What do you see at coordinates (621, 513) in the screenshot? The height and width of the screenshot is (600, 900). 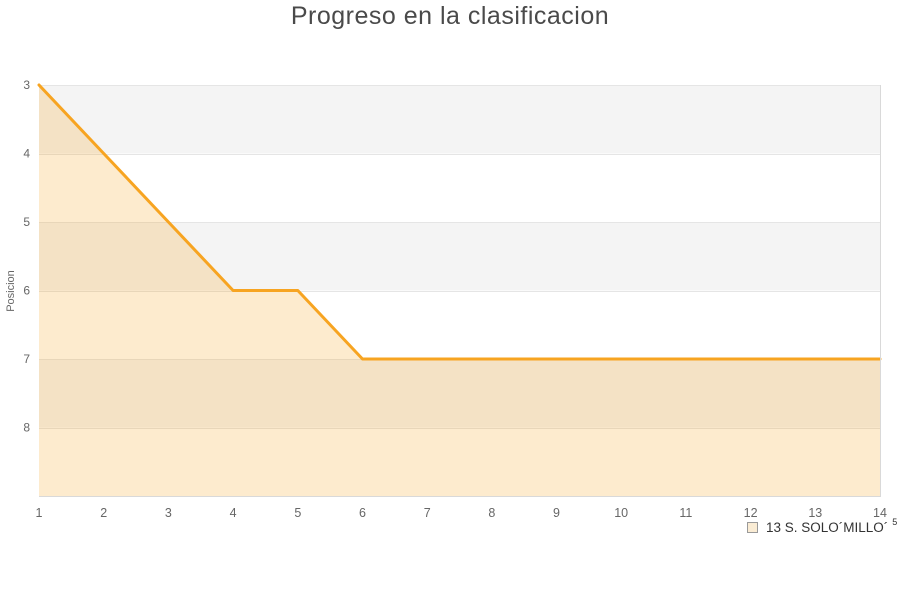 I see `x-tick-label: 10` at bounding box center [621, 513].